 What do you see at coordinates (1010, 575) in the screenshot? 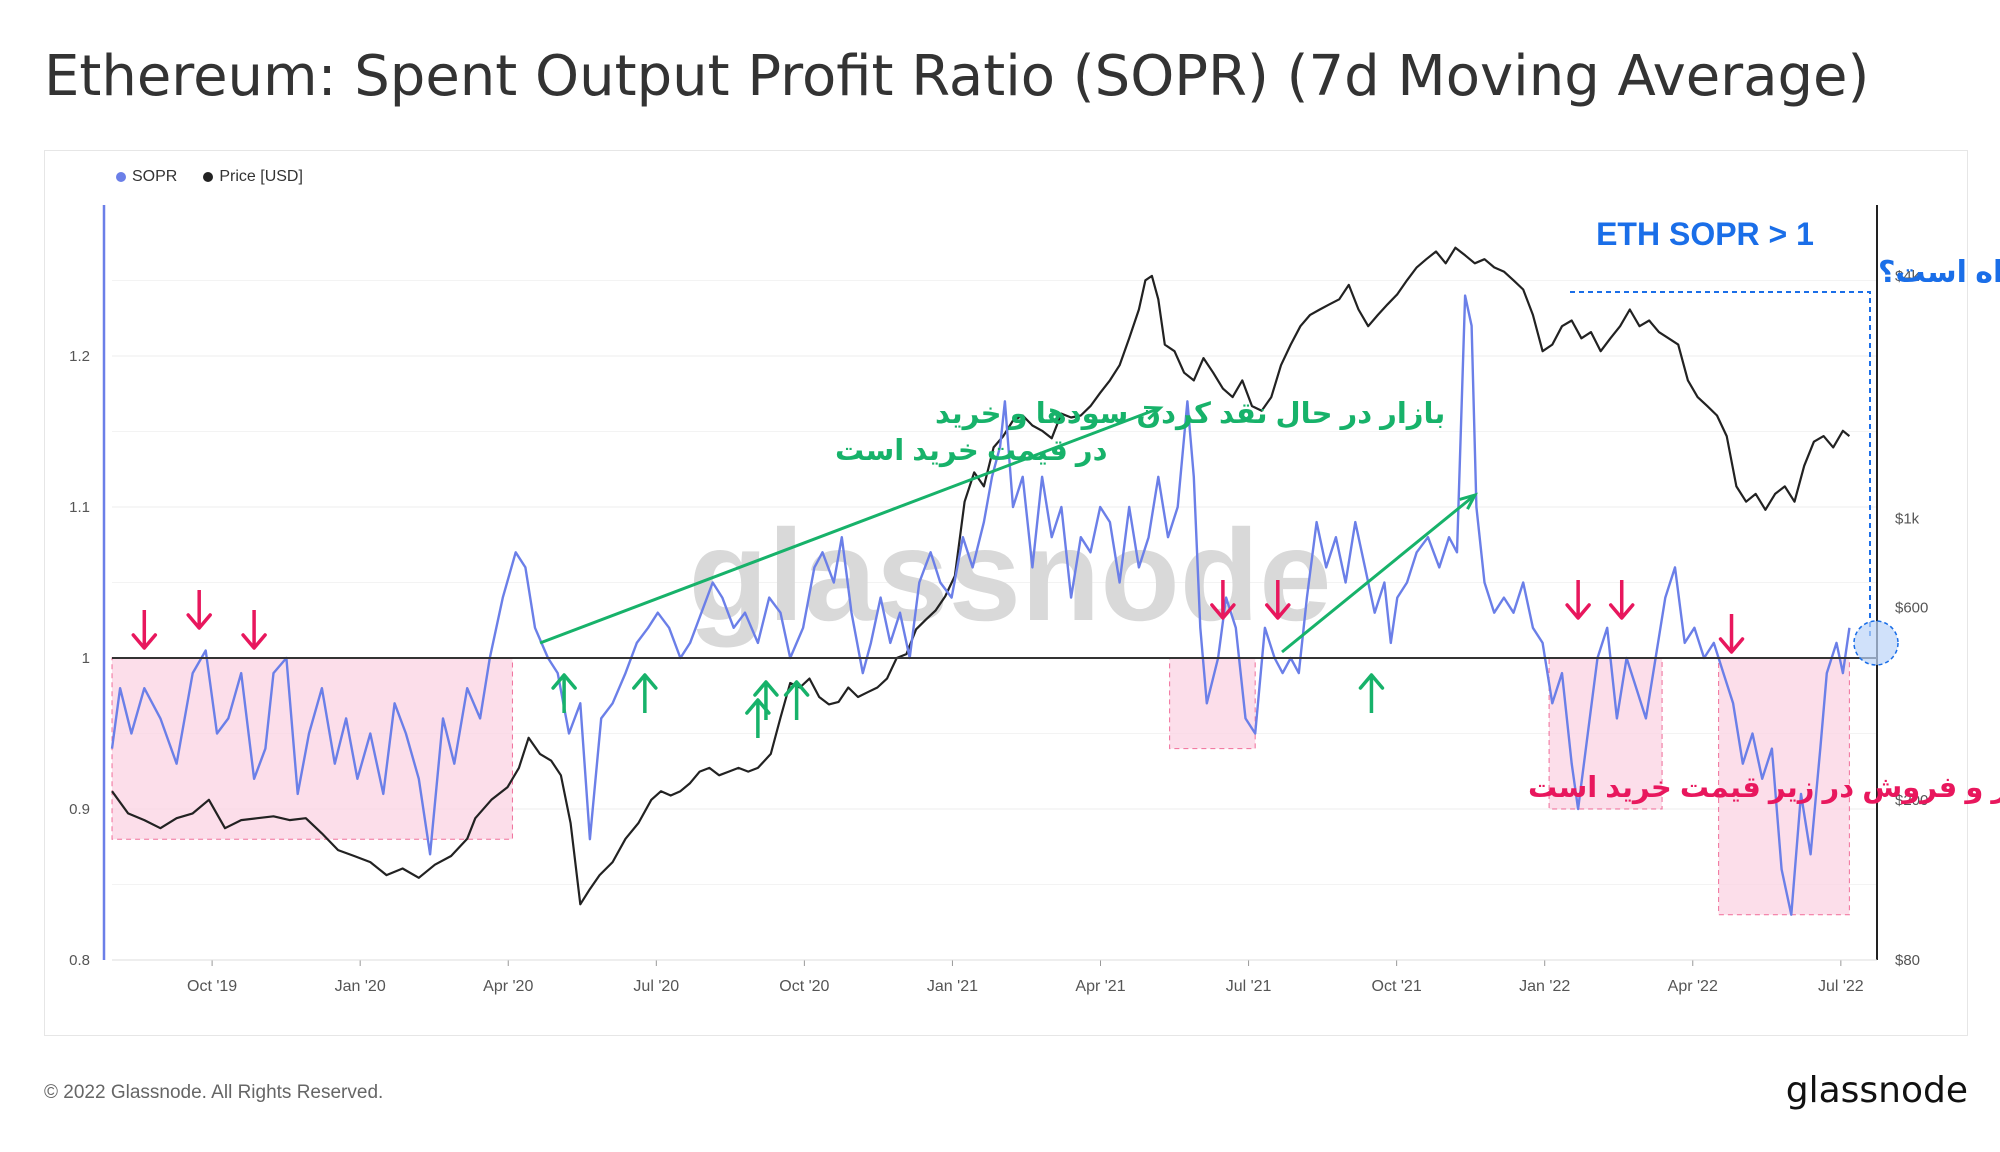
I see `watermark: glassnode` at bounding box center [1010, 575].